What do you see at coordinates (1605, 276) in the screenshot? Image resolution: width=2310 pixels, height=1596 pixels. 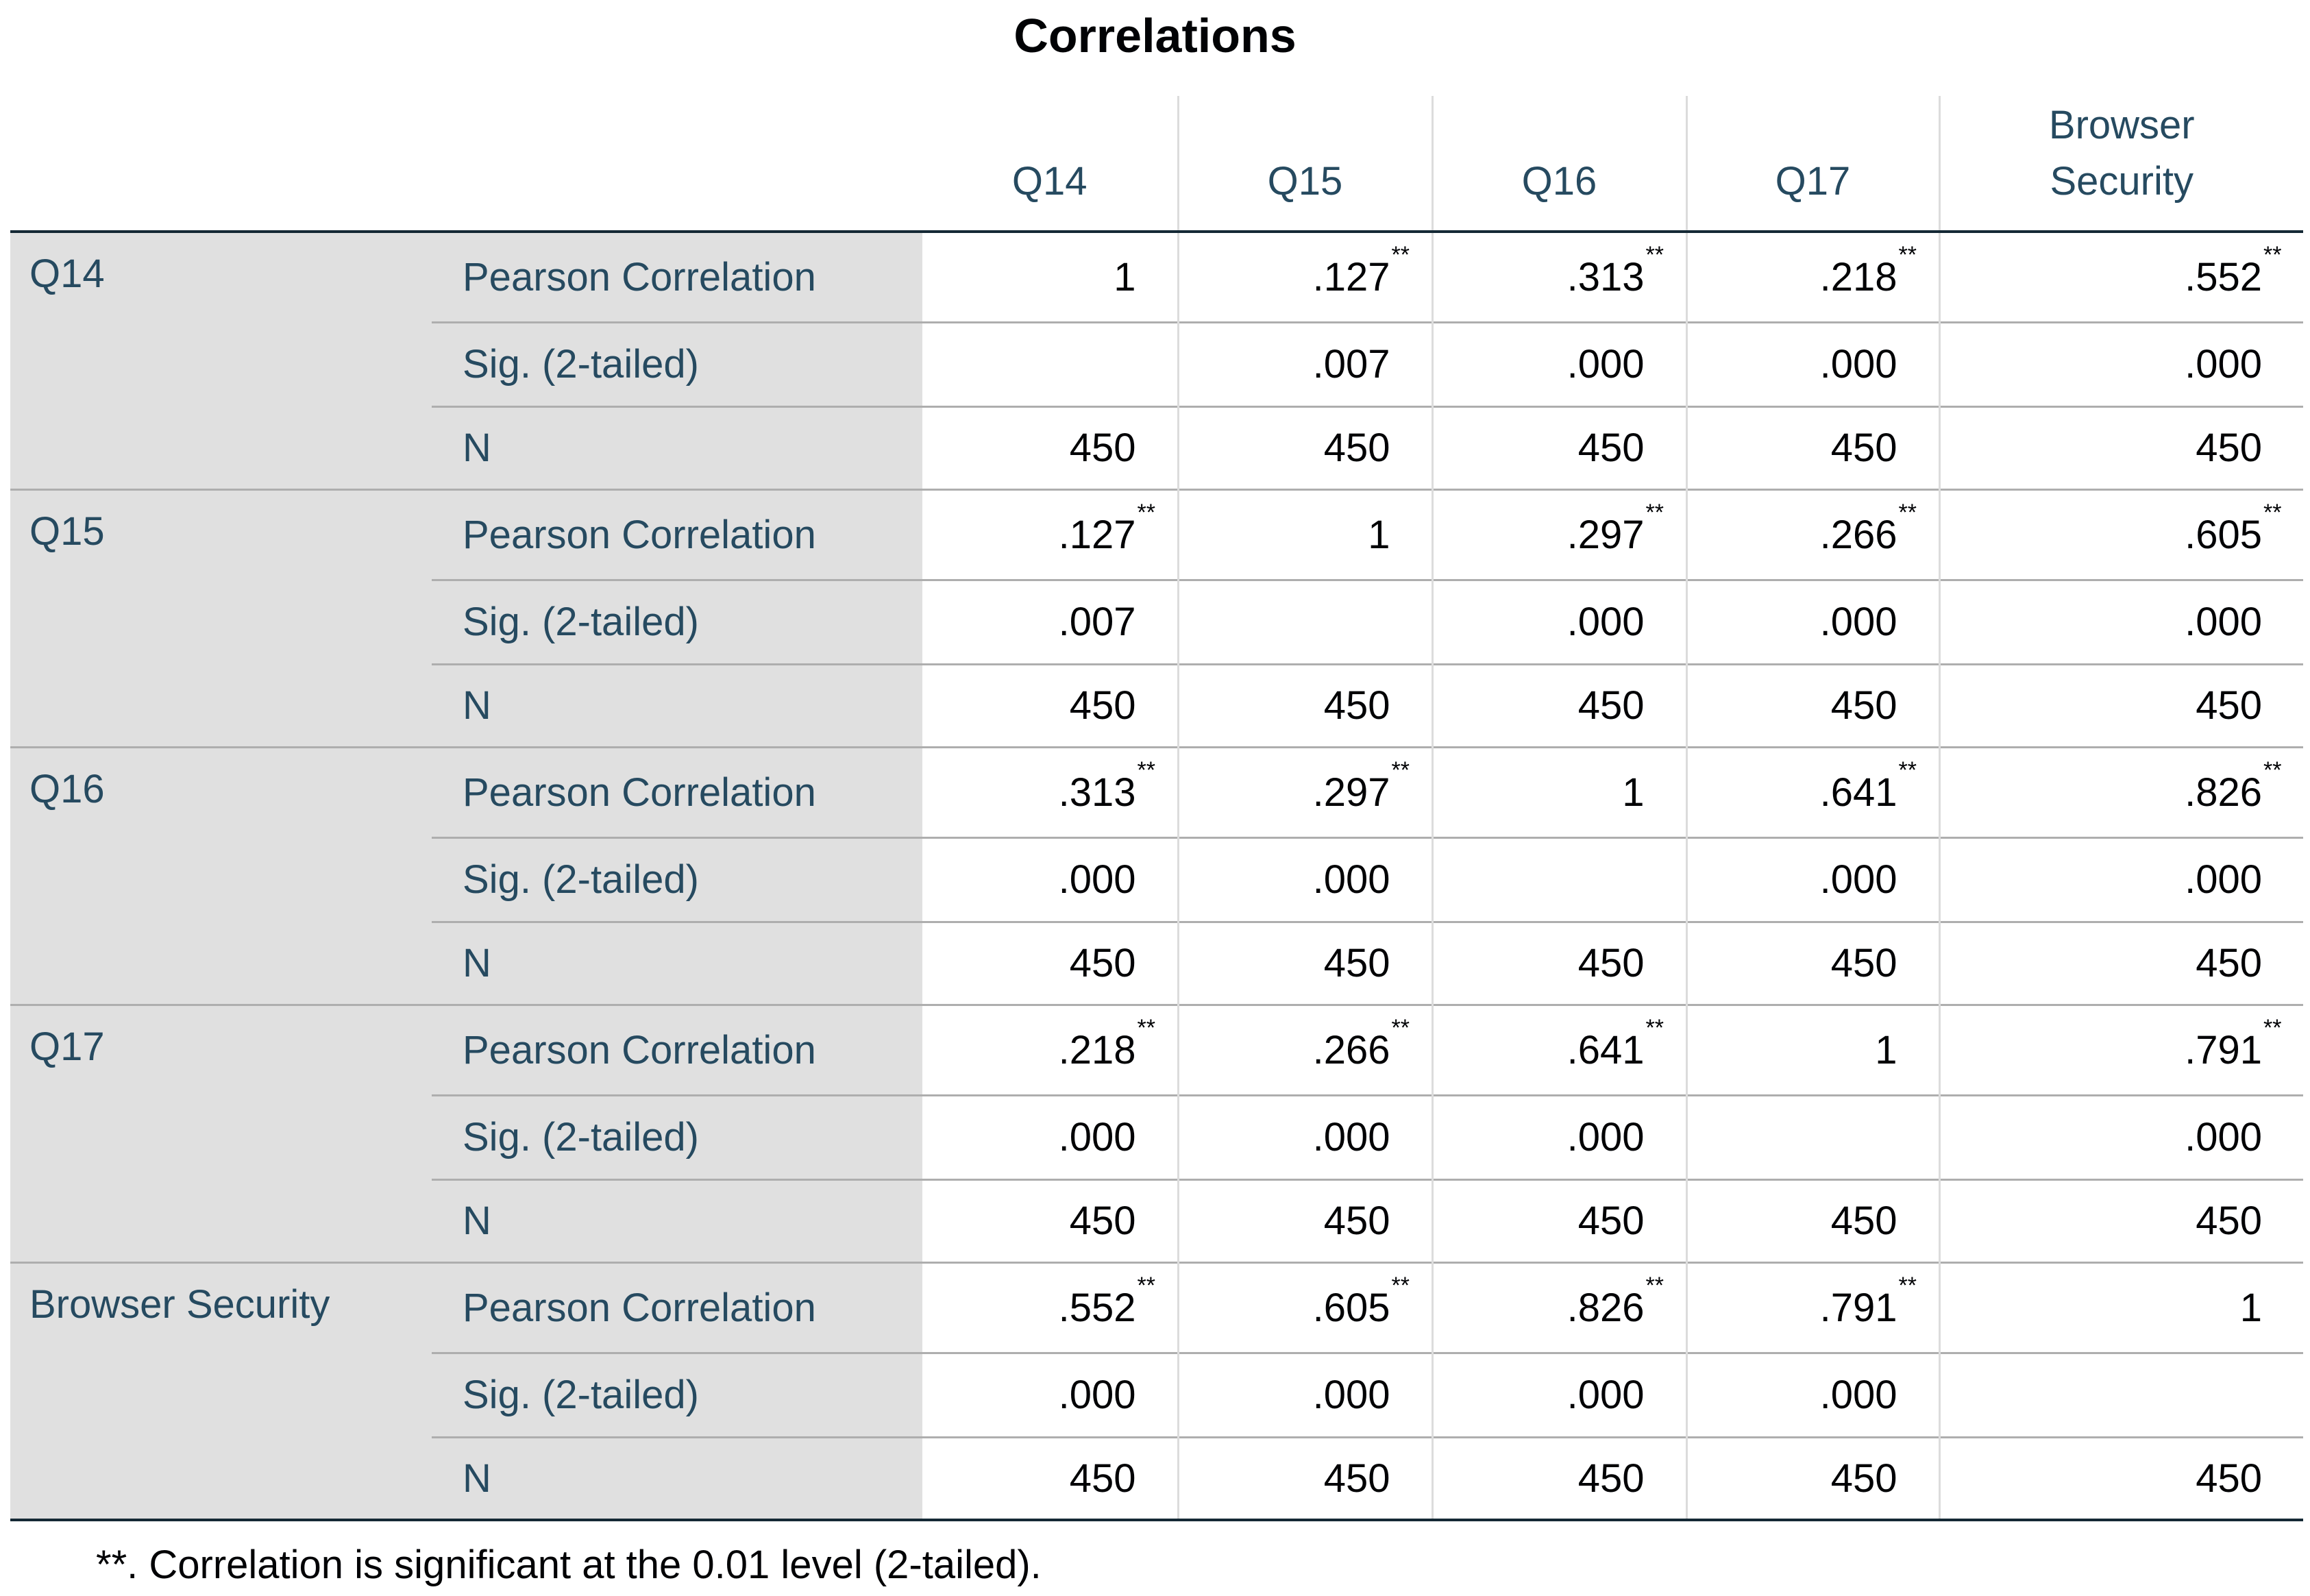 I see `cell-value: .313` at bounding box center [1605, 276].